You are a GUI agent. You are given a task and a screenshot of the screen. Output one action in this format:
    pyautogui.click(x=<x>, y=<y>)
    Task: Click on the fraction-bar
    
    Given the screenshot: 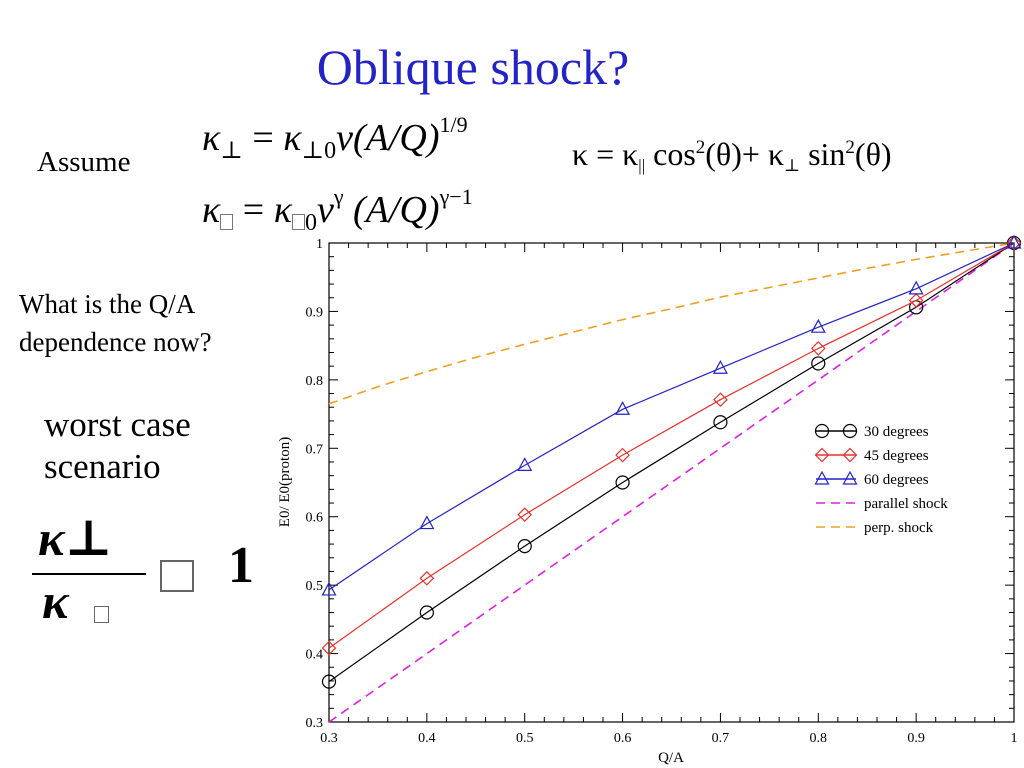 What is the action you would take?
    pyautogui.click(x=89, y=574)
    